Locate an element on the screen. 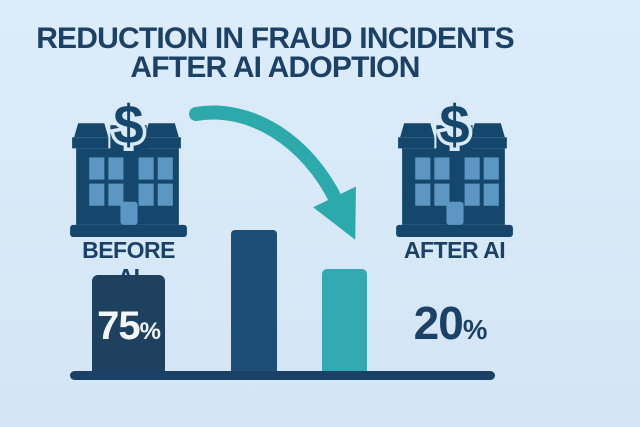 This screenshot has width=640, height=427. after-value-number: 20 is located at coordinates (438, 323).